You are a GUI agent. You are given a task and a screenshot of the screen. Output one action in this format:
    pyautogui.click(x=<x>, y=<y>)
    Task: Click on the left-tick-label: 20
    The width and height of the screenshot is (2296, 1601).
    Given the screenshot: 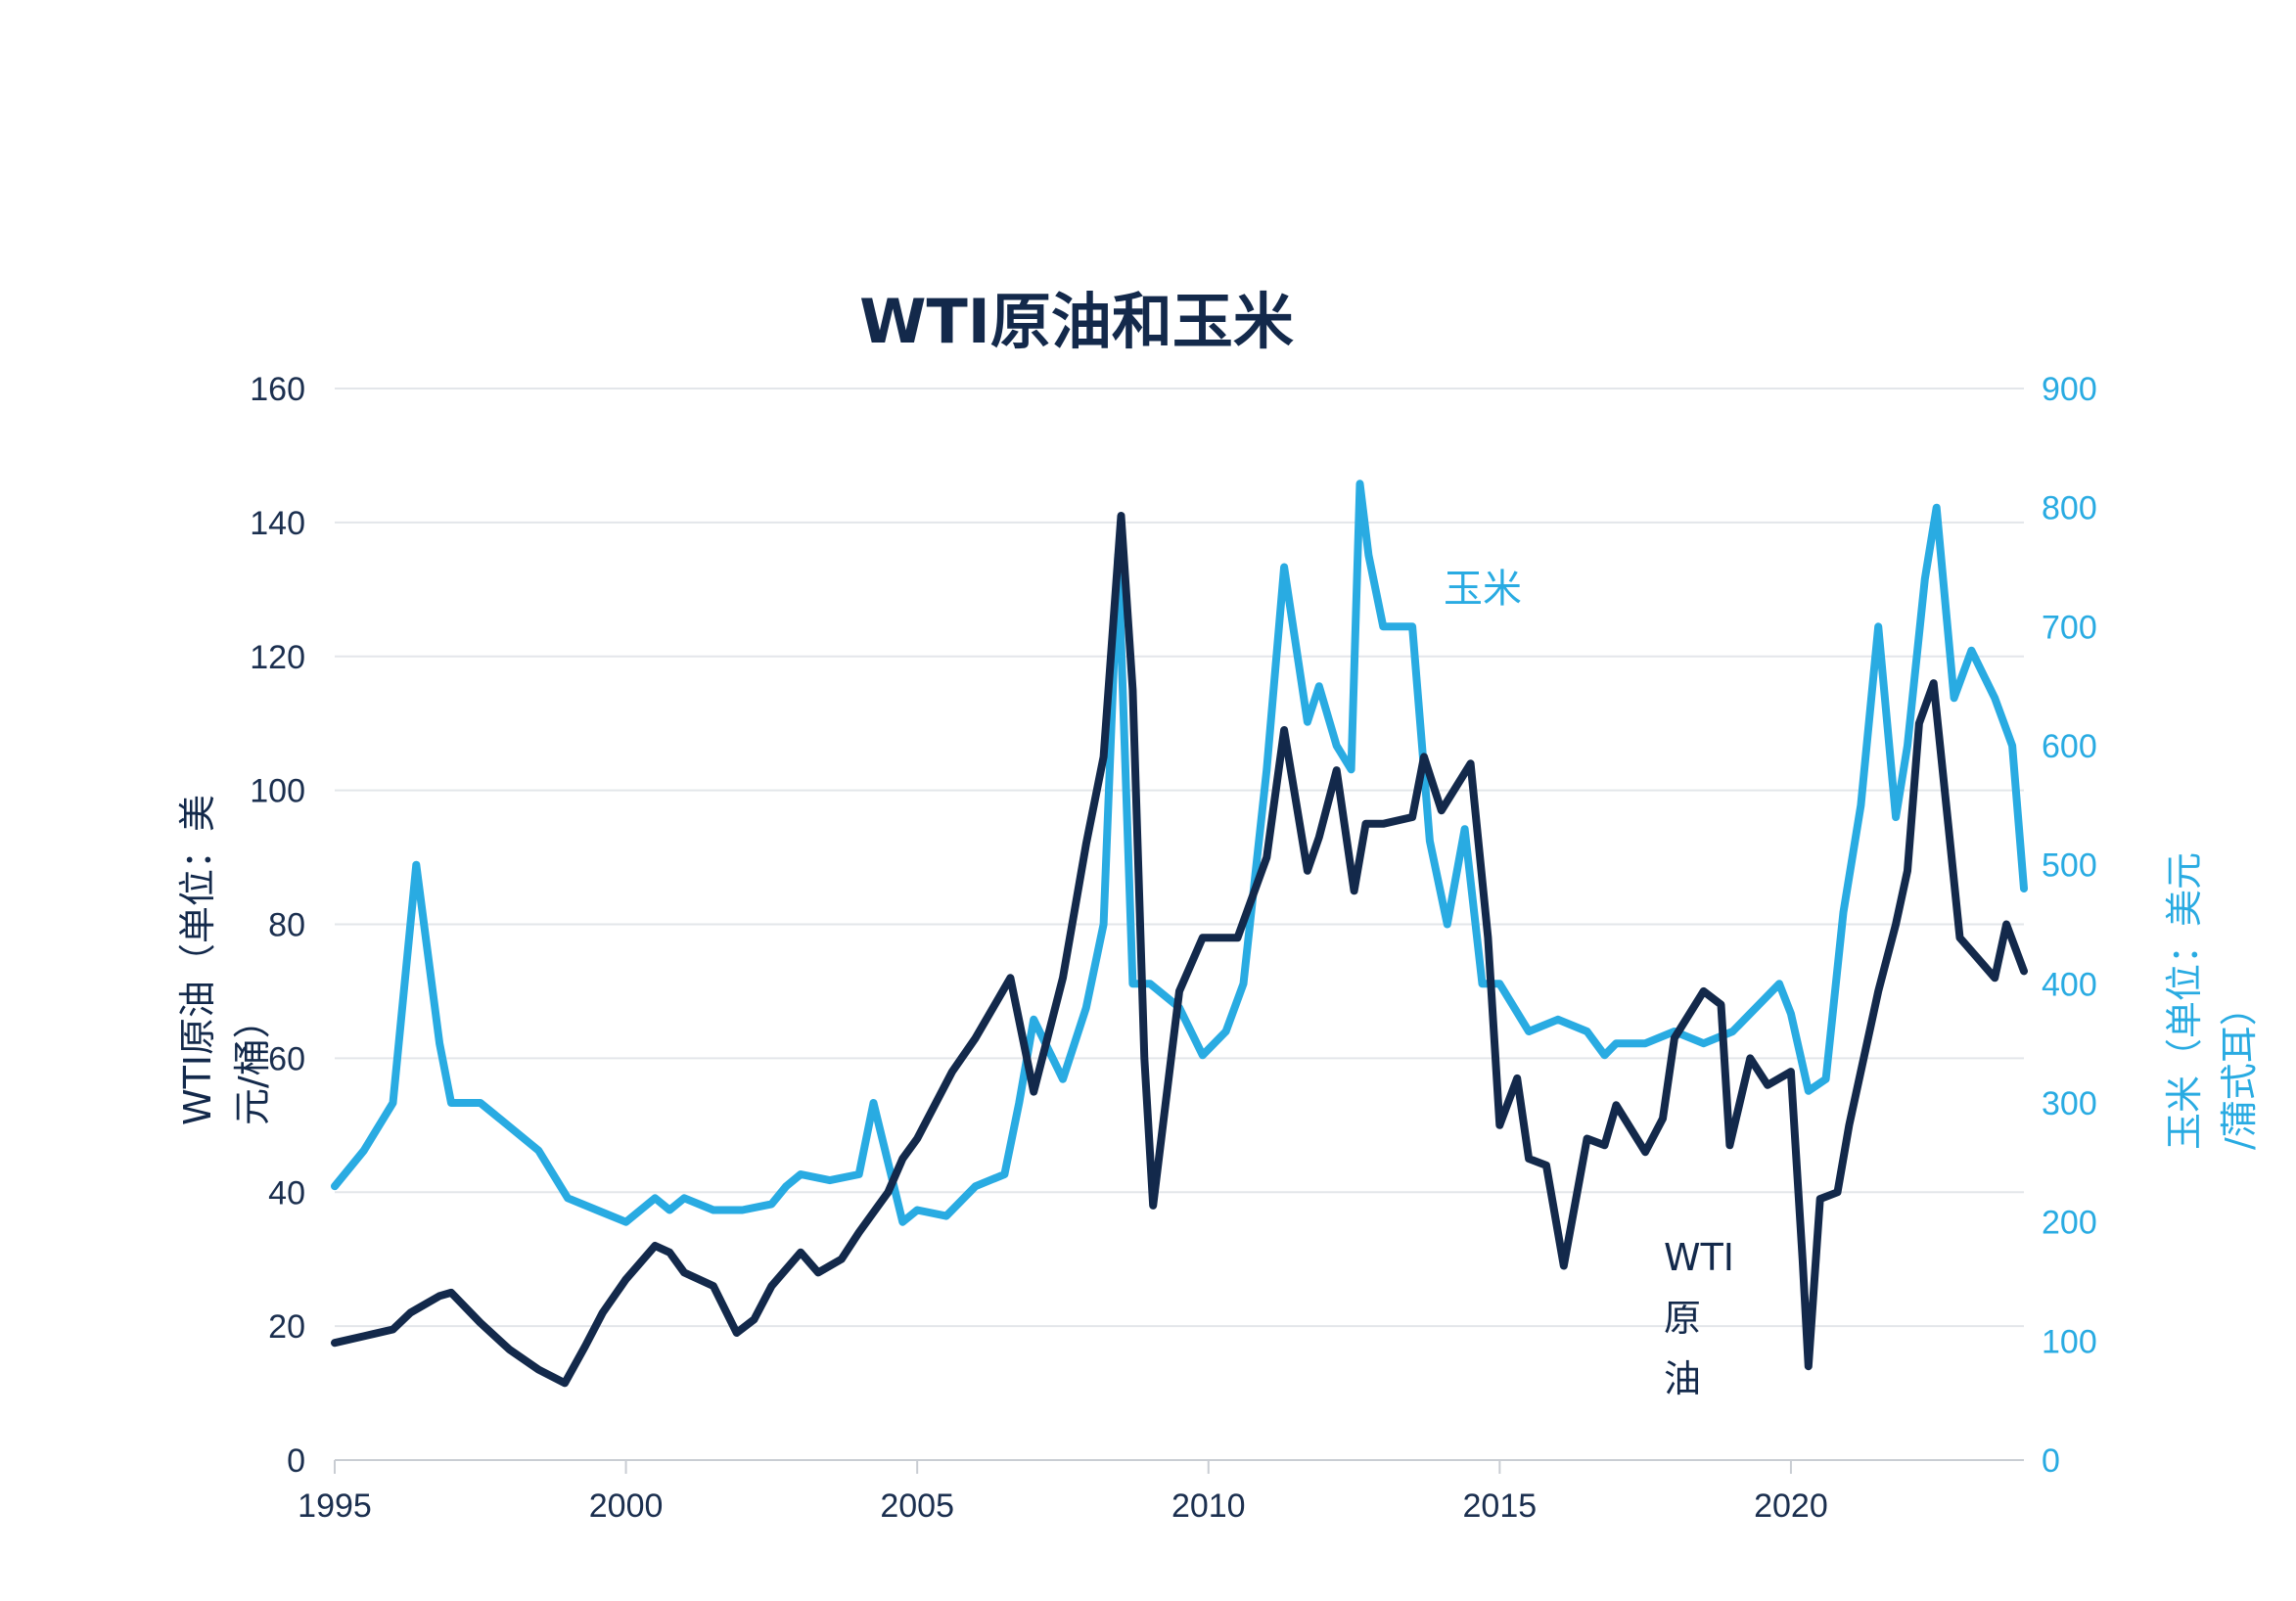 What is the action you would take?
    pyautogui.click(x=286, y=1327)
    